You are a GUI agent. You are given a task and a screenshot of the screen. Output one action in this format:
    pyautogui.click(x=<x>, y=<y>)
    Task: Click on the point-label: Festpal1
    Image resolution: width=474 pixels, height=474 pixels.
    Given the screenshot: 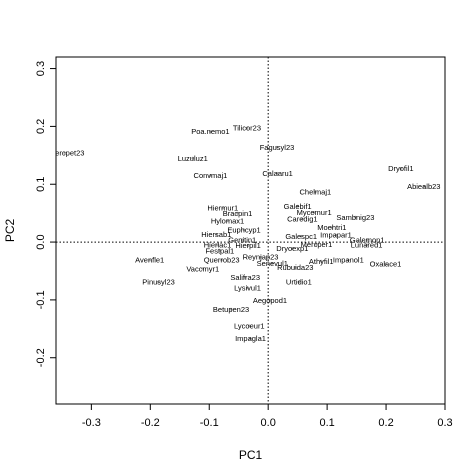 What is the action you would take?
    pyautogui.click(x=219, y=250)
    